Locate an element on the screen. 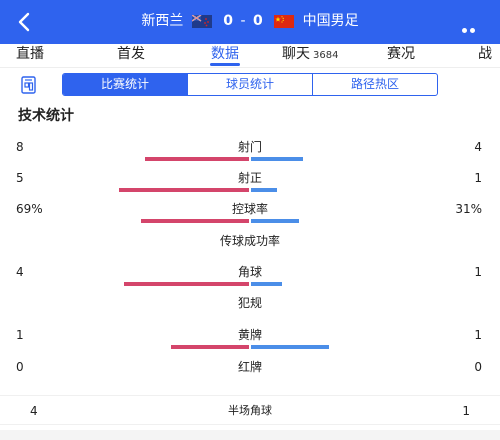 This screenshot has height=440, width=500. subtab-player-stats: 球员统计 is located at coordinates (250, 84).